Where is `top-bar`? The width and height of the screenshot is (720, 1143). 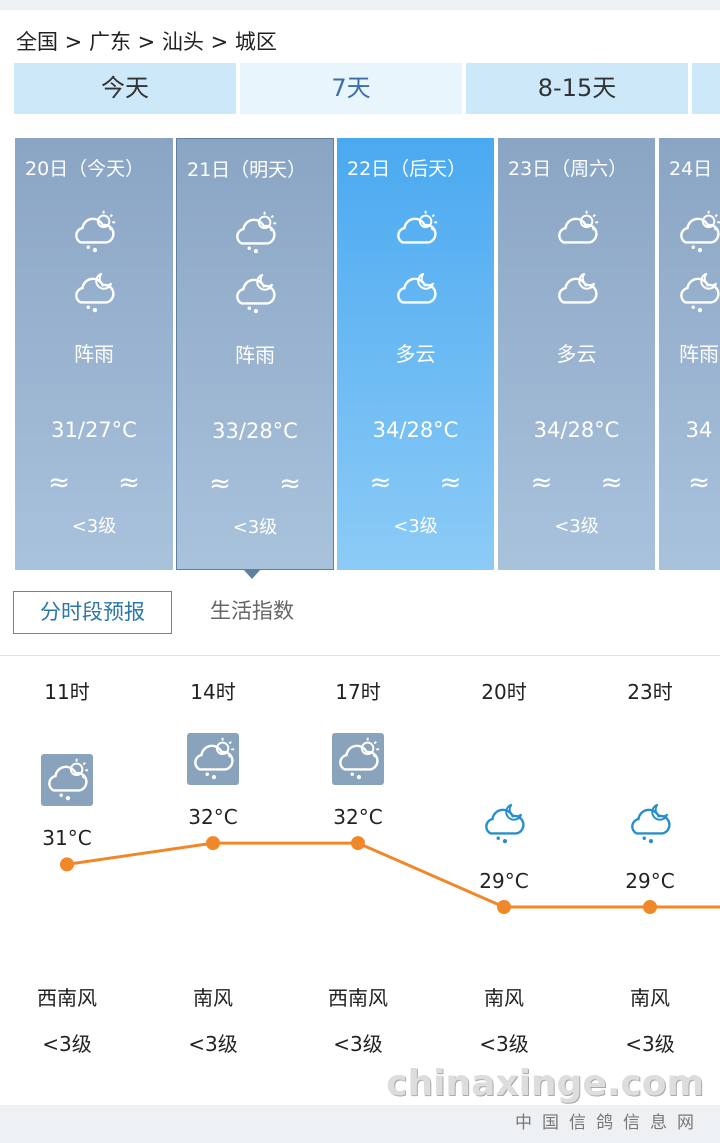 top-bar is located at coordinates (360, 5).